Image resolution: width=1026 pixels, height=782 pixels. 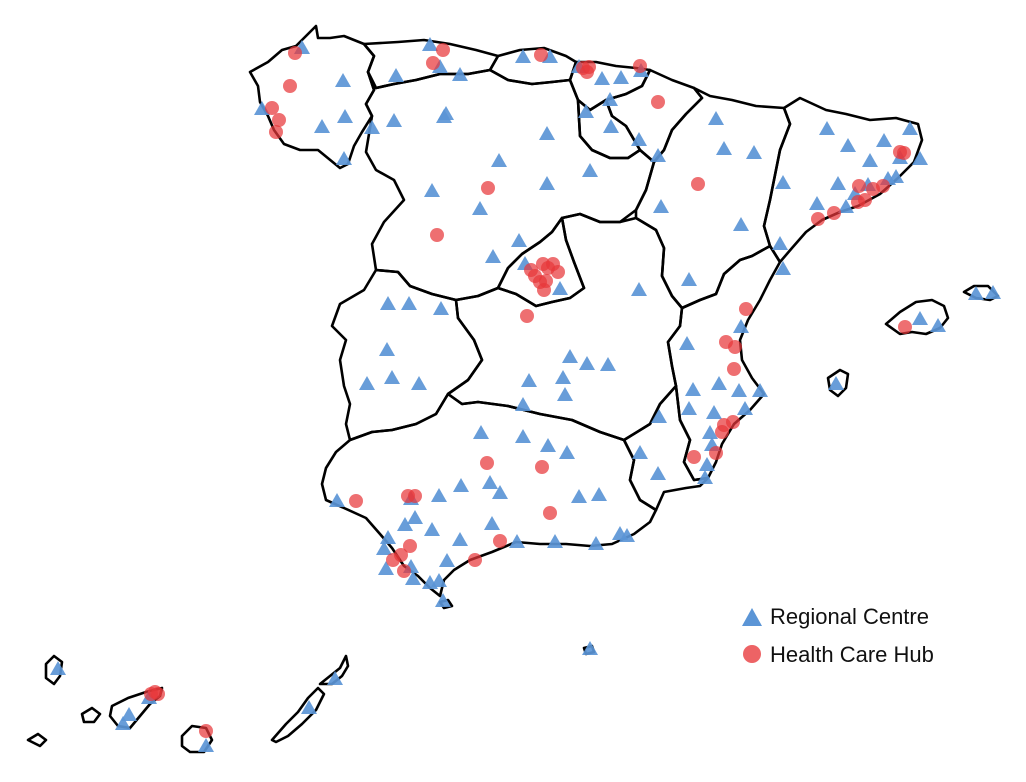 I want to click on legend-regional-label: Regional Centre, so click(x=849, y=616).